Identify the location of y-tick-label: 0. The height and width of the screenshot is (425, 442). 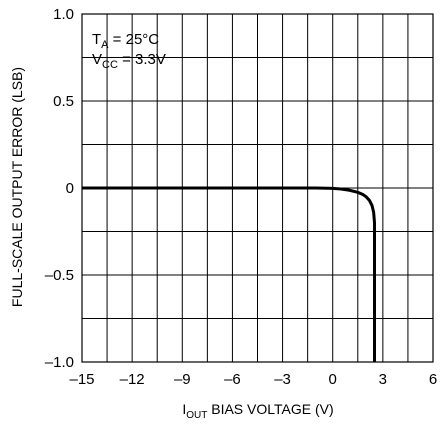
(70, 188).